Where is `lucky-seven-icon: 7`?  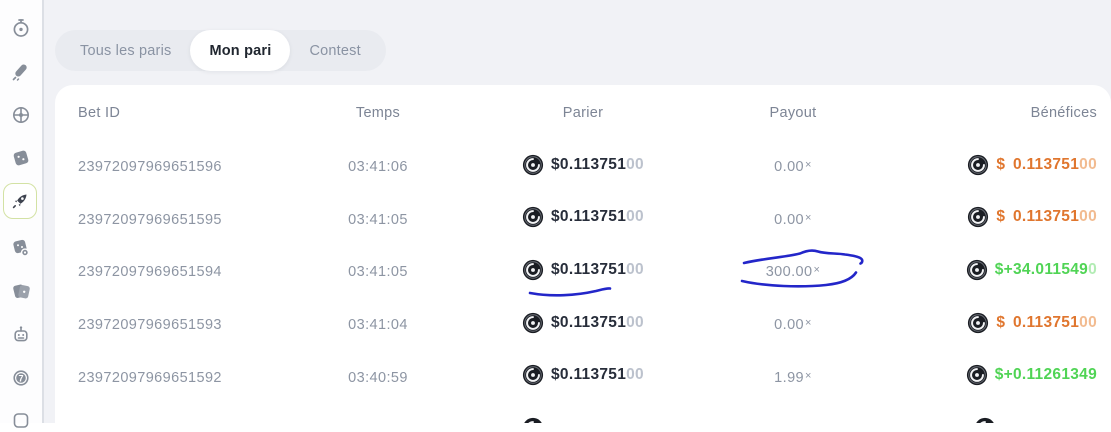
lucky-seven-icon: 7 is located at coordinates (21, 378).